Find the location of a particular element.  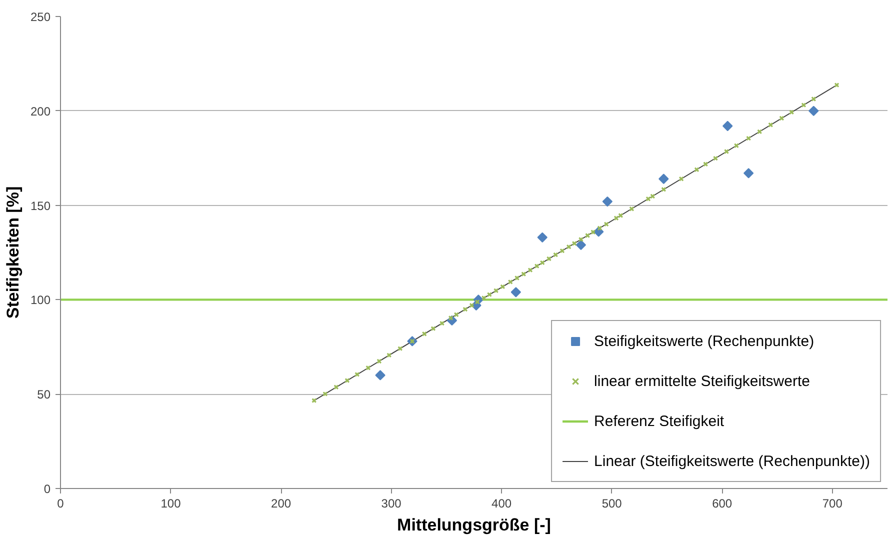

x-axis-title: Mittelungsgröße [-] is located at coordinates (474, 525).